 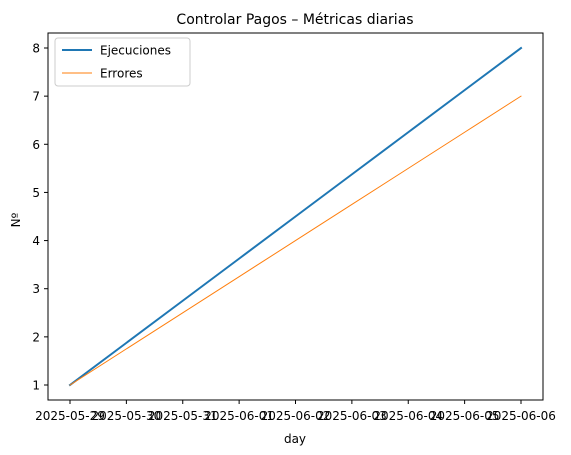 I want to click on legend-label: Ejecuciones, so click(x=135, y=51).